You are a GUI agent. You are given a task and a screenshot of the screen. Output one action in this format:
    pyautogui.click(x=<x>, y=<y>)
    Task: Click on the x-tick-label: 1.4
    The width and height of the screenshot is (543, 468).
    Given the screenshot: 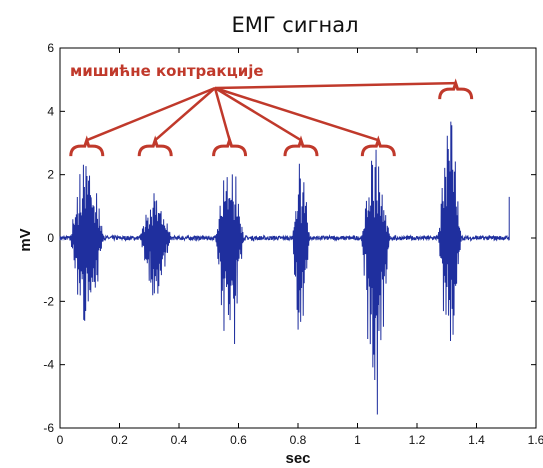 What is the action you would take?
    pyautogui.click(x=476, y=440)
    